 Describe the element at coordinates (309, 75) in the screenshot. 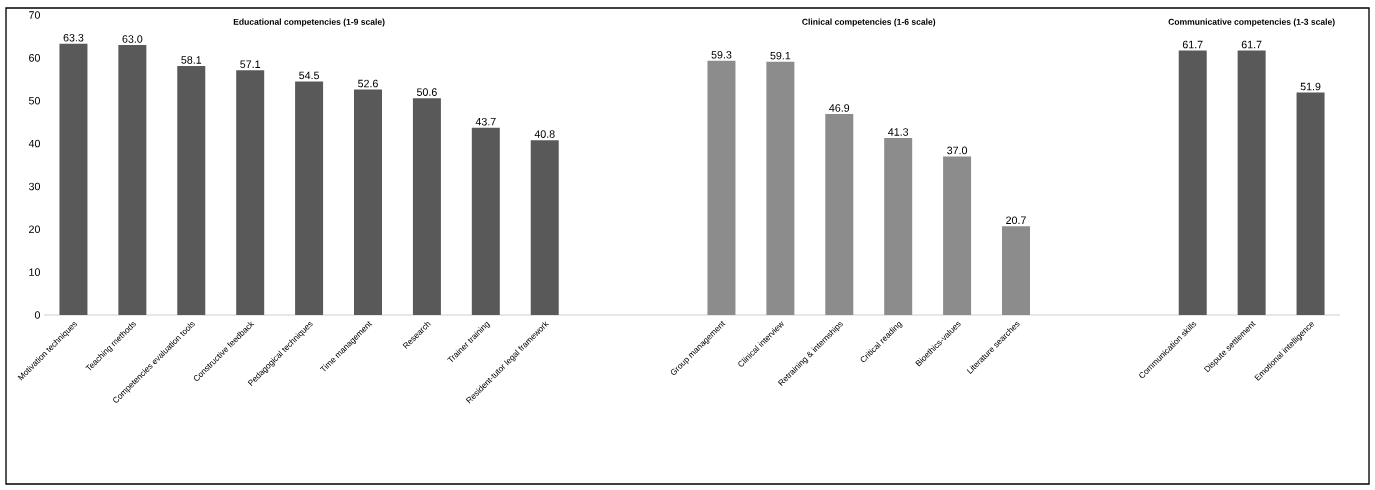

I see `data-label: 54.5` at that location.